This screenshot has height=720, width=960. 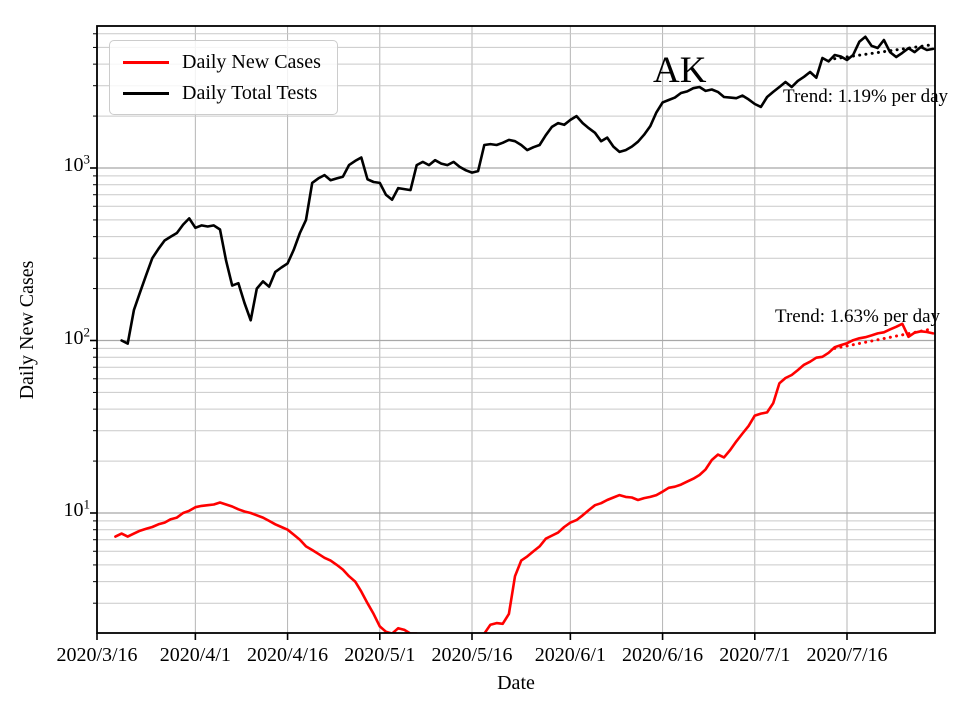 I want to click on legend: Daily New Cases Daily Total Tests, so click(x=223, y=77).